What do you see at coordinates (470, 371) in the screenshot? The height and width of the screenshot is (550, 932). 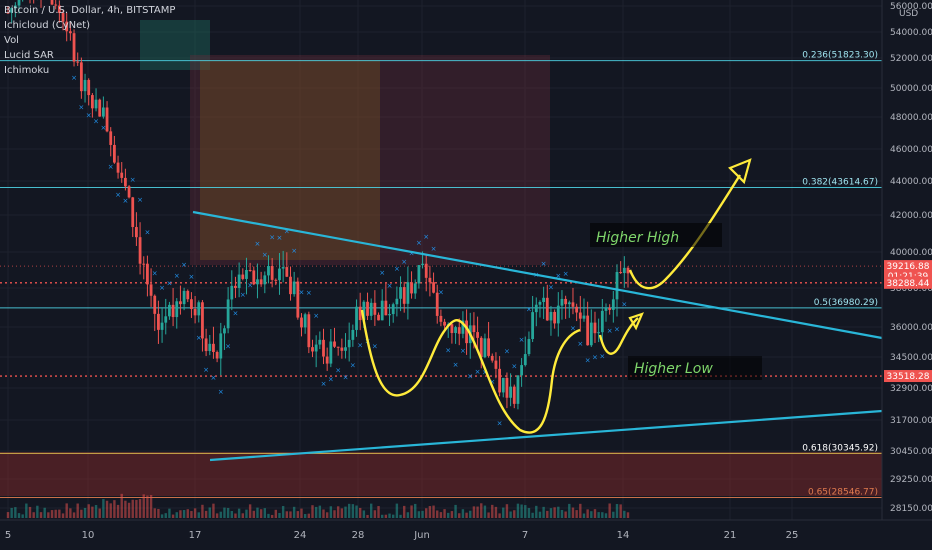 I see `inverse-head-shoulders-curve` at bounding box center [470, 371].